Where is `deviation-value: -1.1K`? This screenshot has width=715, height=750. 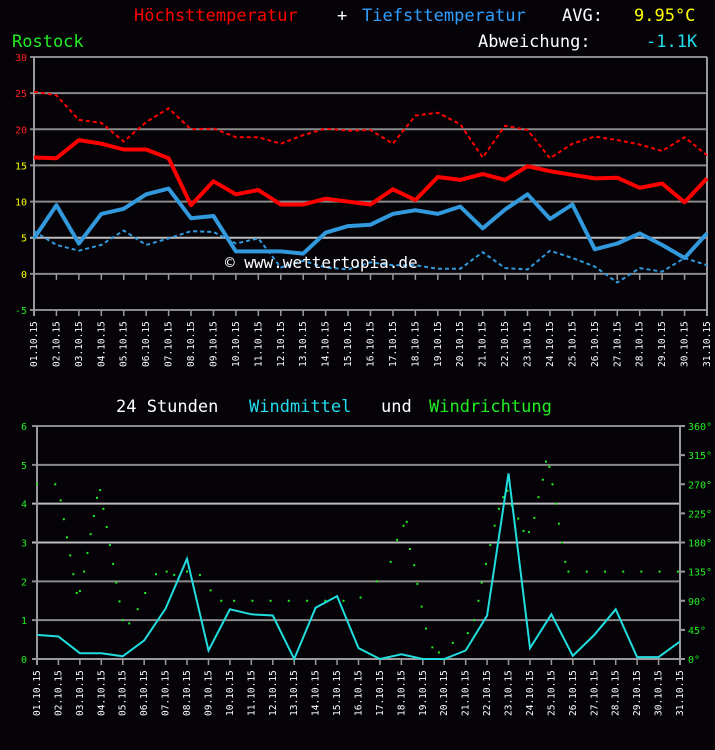 deviation-value: -1.1K is located at coordinates (672, 42).